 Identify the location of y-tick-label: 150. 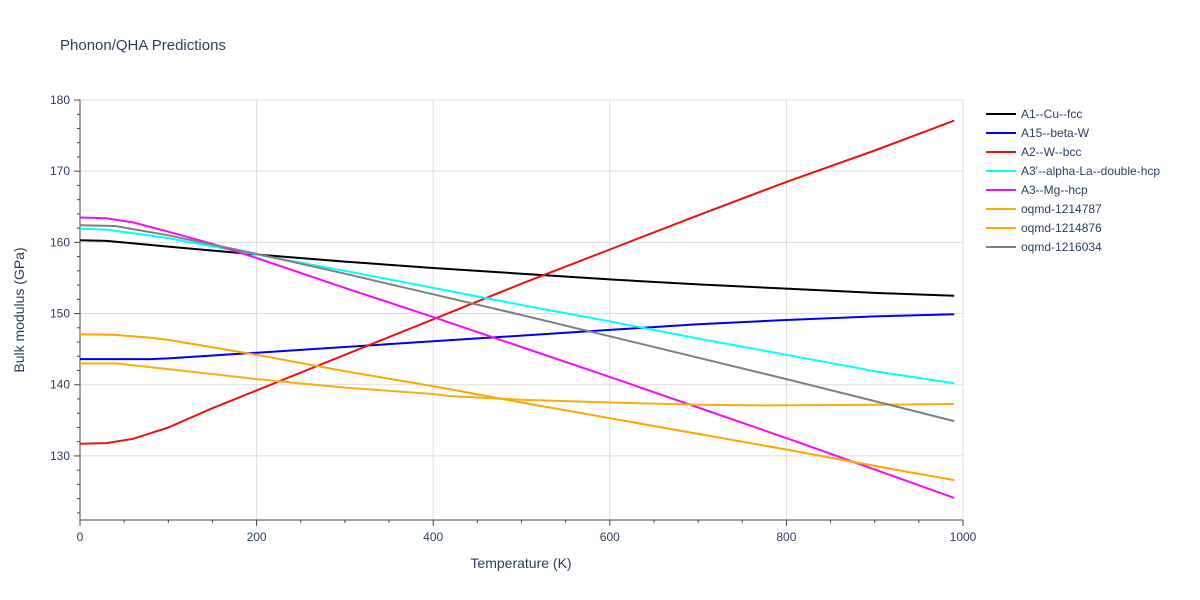
(60, 314).